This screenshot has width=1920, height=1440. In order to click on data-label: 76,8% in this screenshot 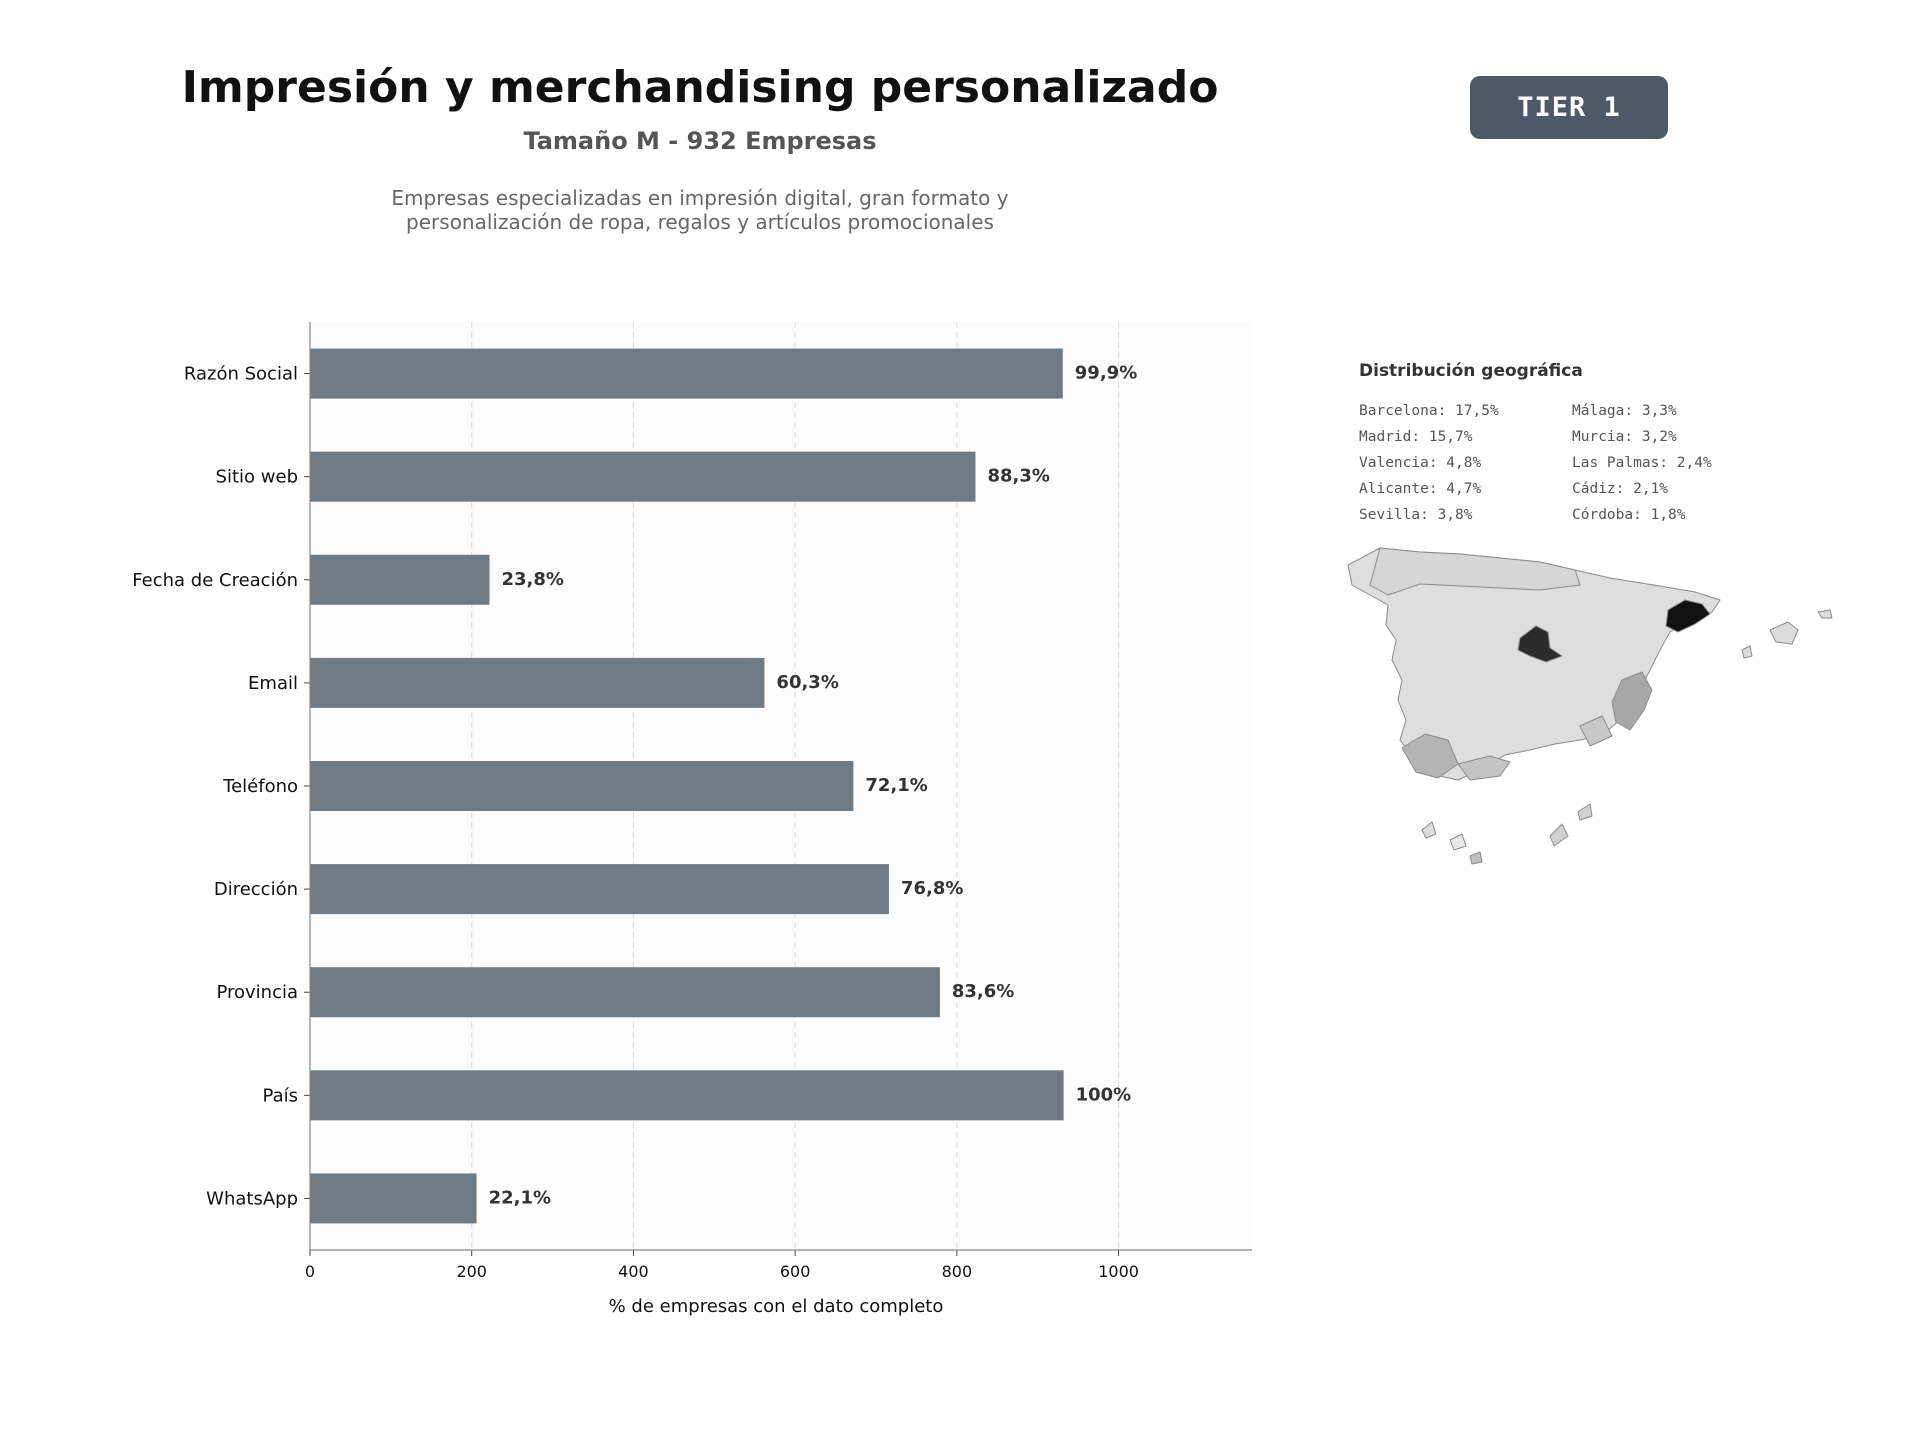, I will do `click(932, 888)`.